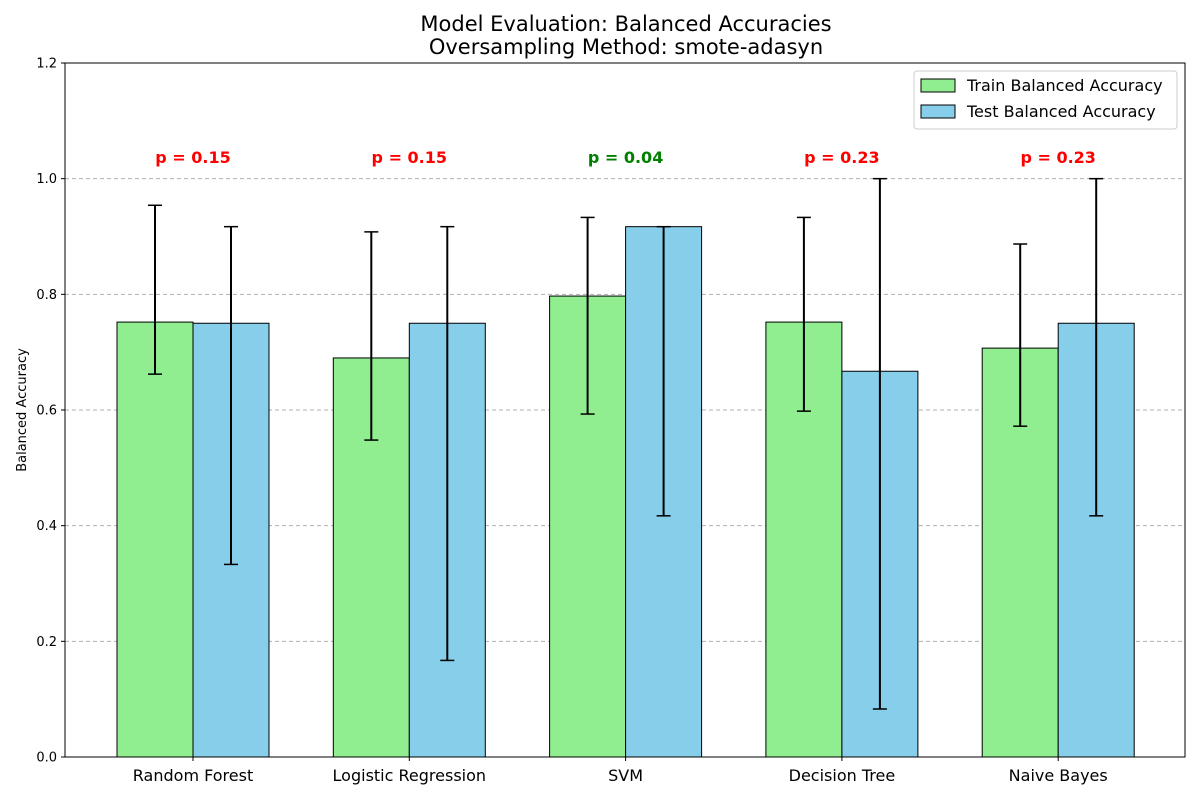 The image size is (1200, 804). What do you see at coordinates (46, 64) in the screenshot?
I see `y-tick-label: 1.2` at bounding box center [46, 64].